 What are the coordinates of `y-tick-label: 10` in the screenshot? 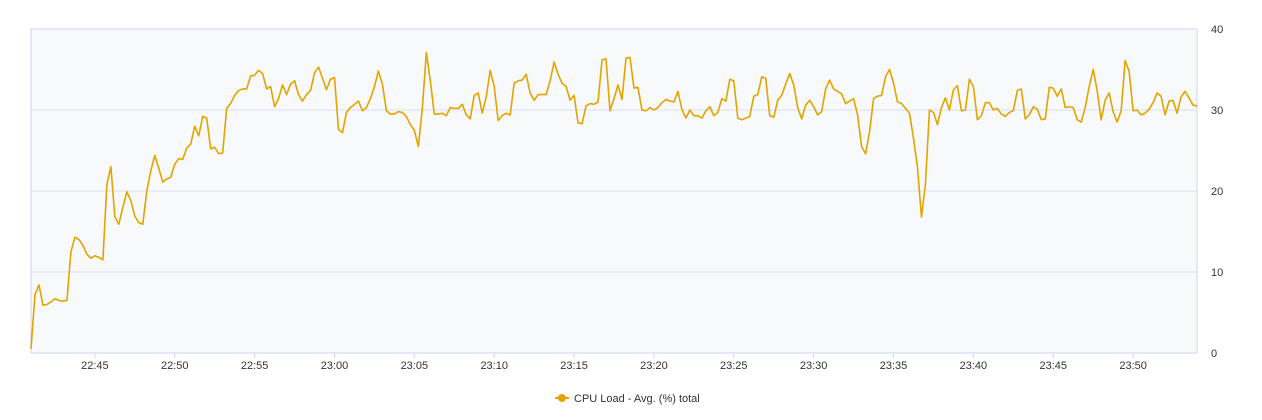 It's located at (1217, 273).